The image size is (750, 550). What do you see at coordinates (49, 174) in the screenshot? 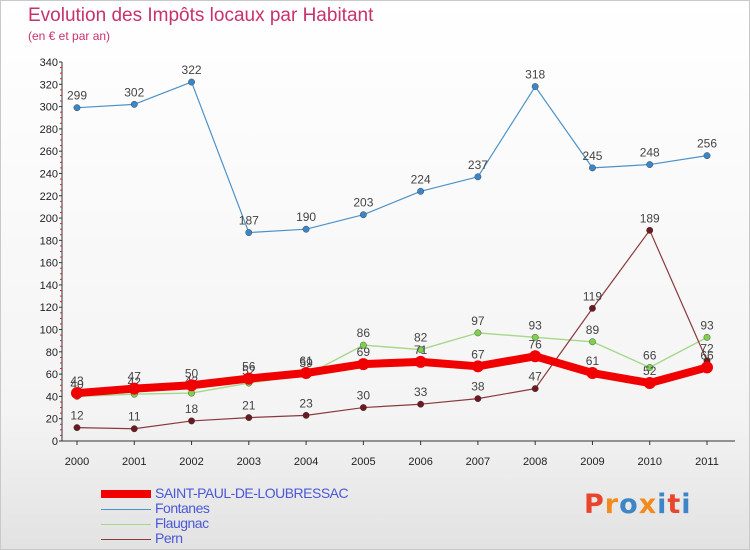
I see `y-tick-label: 240` at bounding box center [49, 174].